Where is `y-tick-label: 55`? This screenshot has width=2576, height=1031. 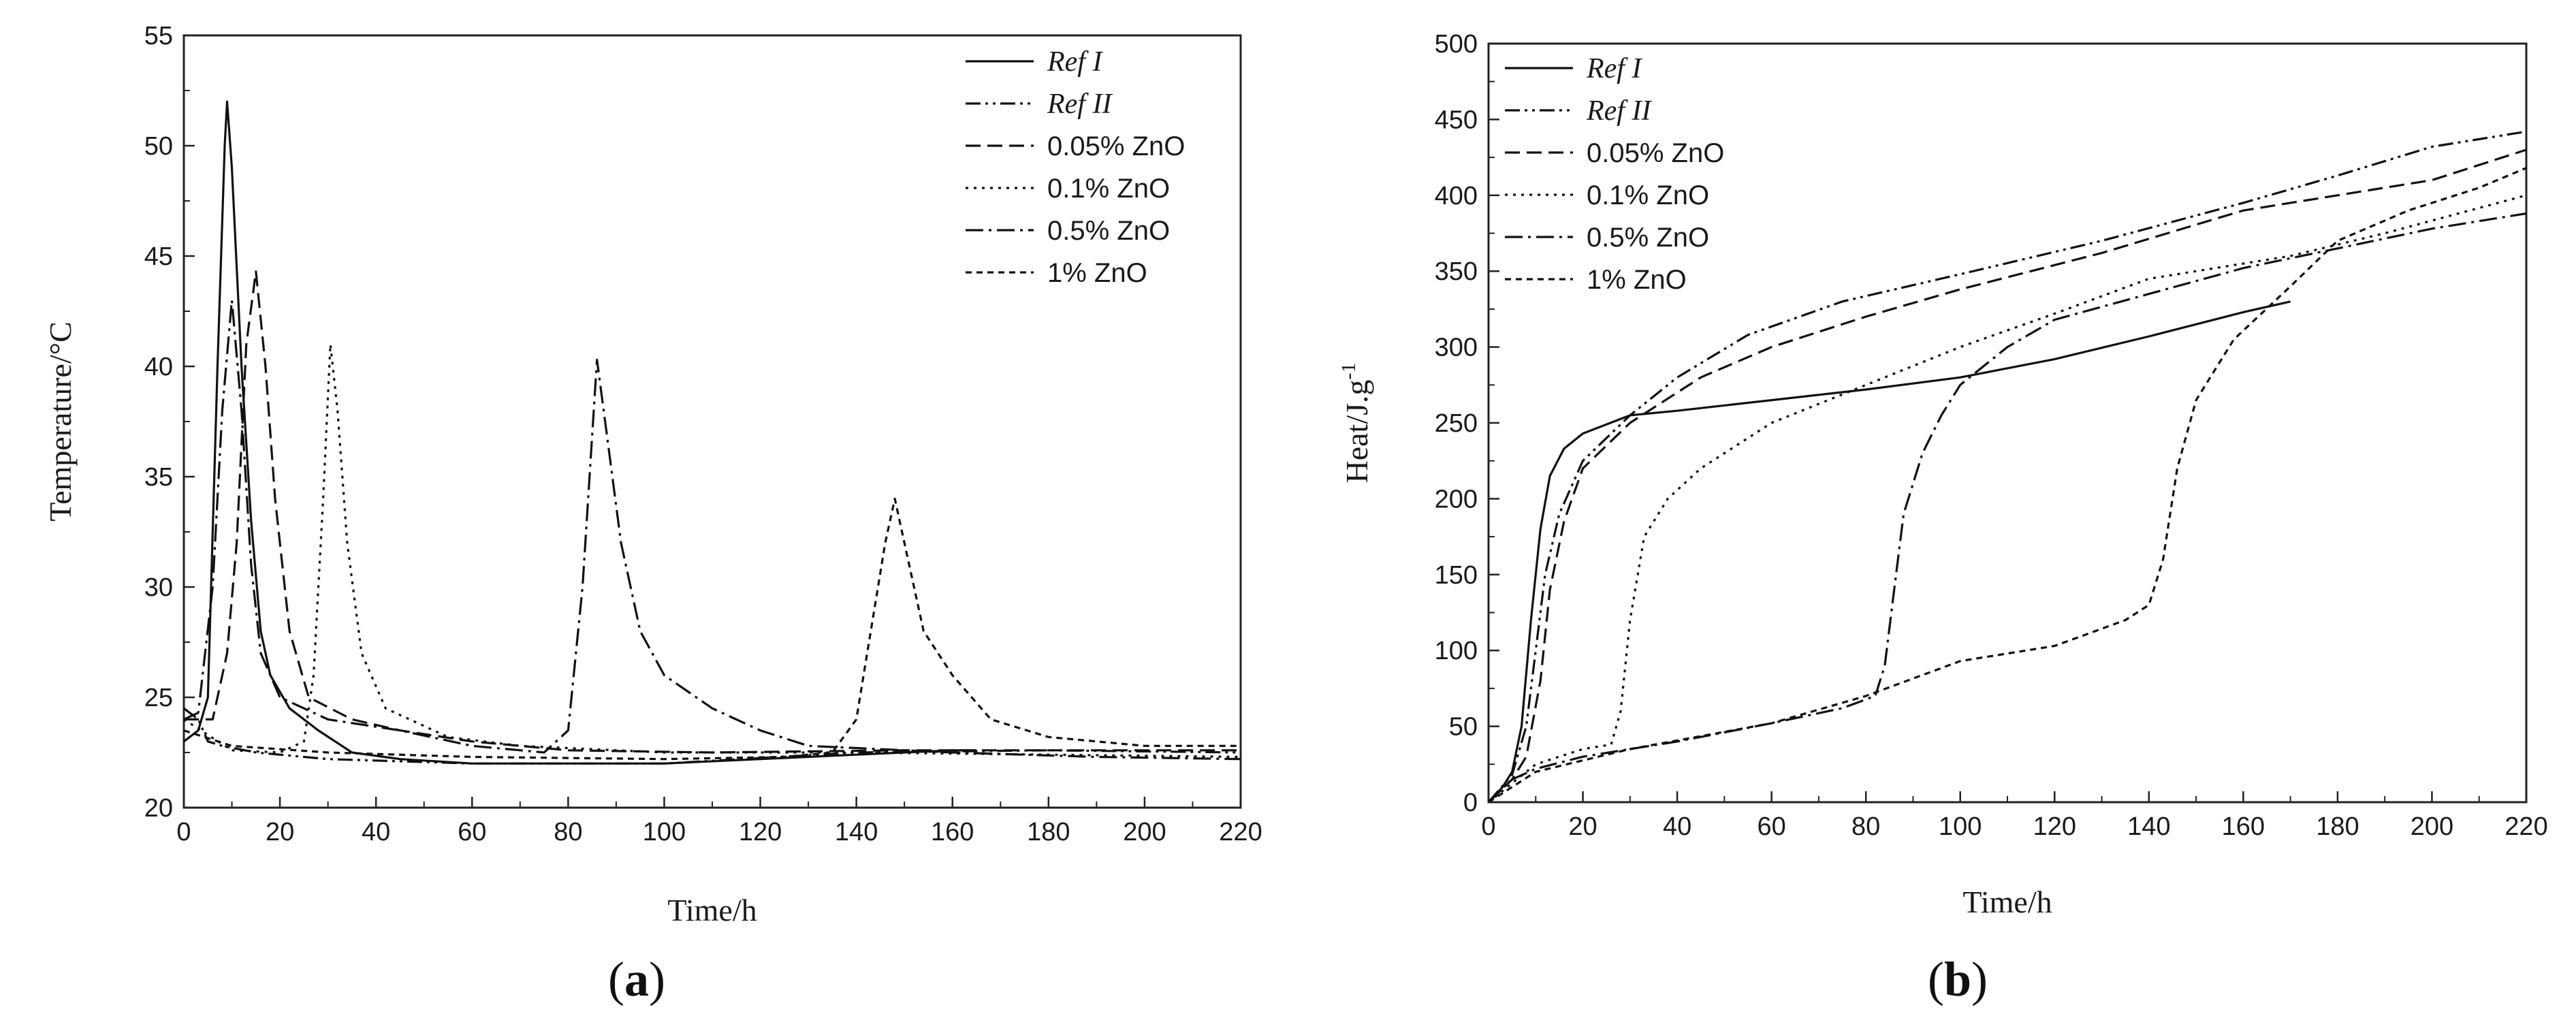
y-tick-label: 55 is located at coordinates (158, 36).